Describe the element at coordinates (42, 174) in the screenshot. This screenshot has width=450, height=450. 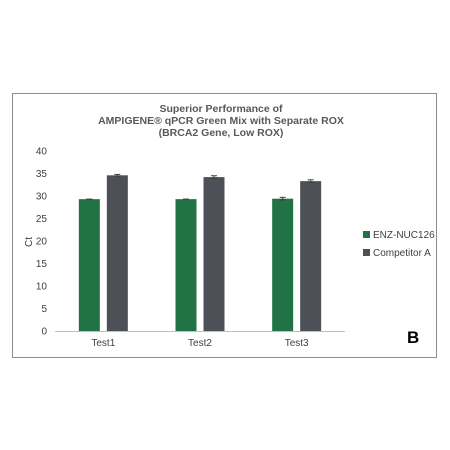
I see `y-tick-label: 35` at that location.